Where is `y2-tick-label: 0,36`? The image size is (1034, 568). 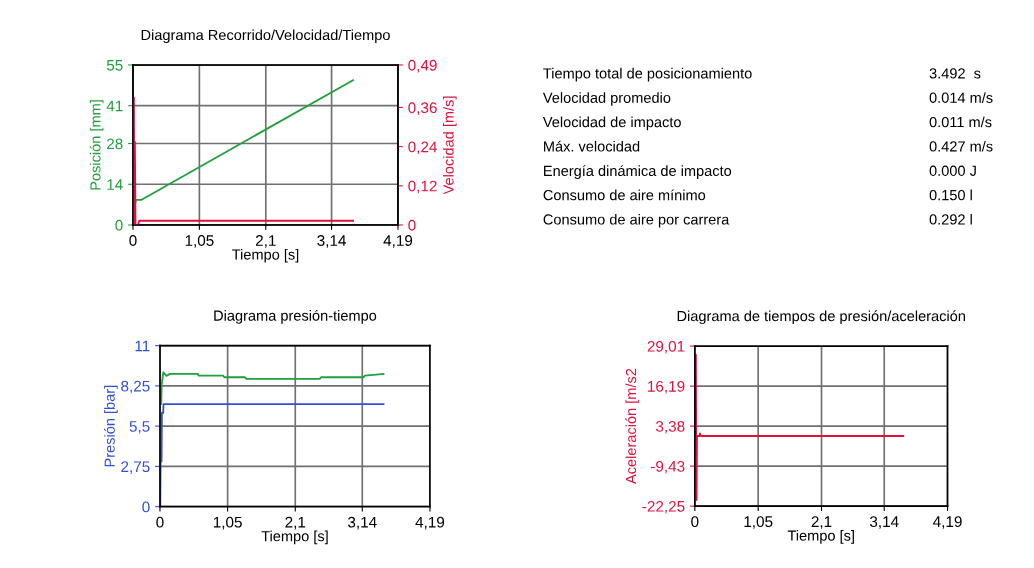
y2-tick-label: 0,36 is located at coordinates (422, 108).